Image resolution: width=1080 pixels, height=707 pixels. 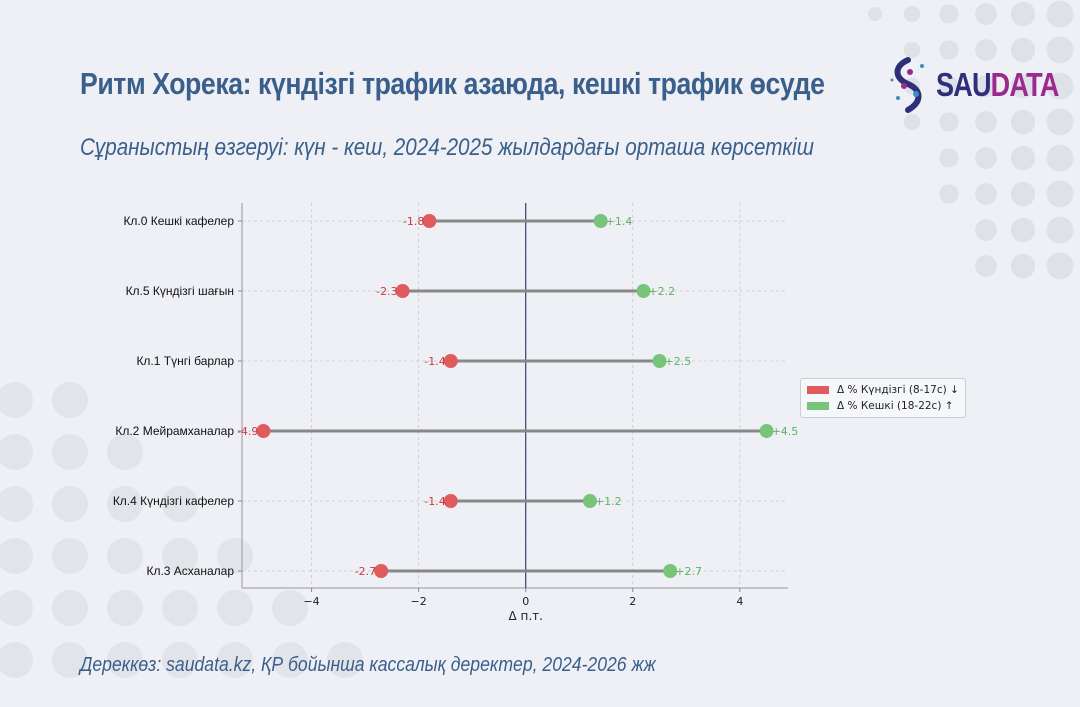 I want to click on evening-data-label: +4.5, so click(x=785, y=431).